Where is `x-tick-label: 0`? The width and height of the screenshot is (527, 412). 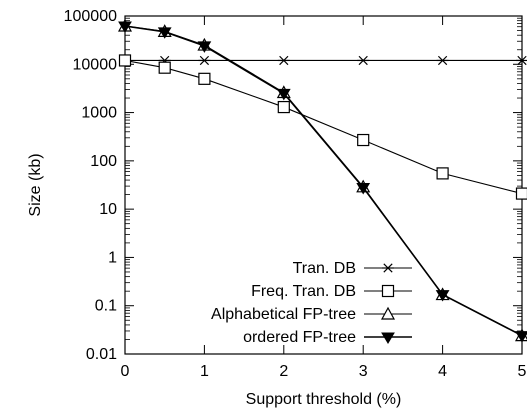 x-tick-label: 0 is located at coordinates (125, 371).